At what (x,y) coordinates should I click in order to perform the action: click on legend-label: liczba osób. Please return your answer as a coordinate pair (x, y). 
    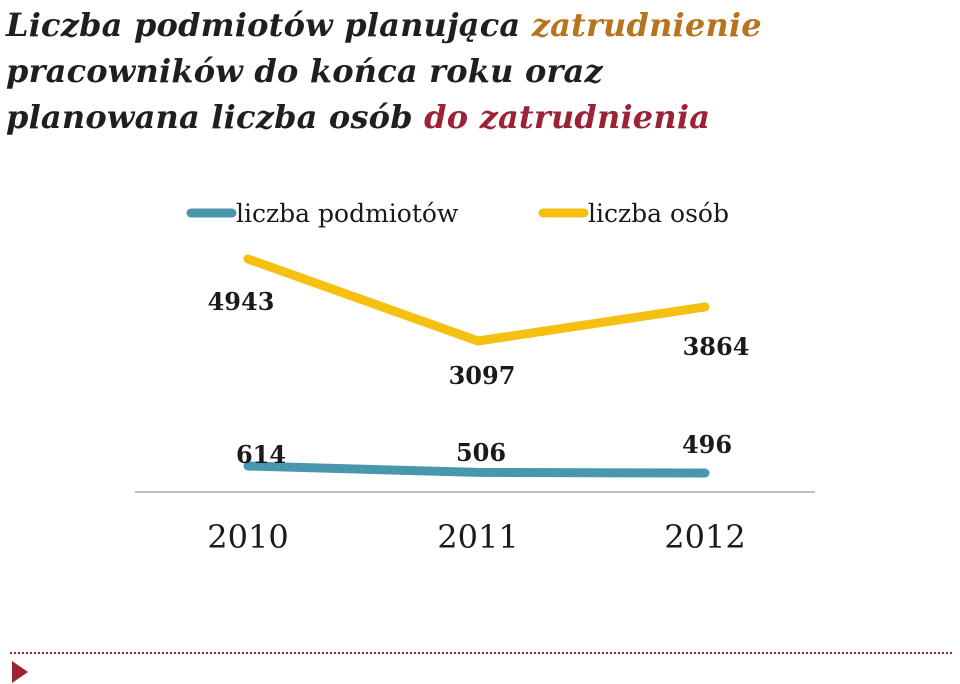
    Looking at the image, I should click on (658, 213).